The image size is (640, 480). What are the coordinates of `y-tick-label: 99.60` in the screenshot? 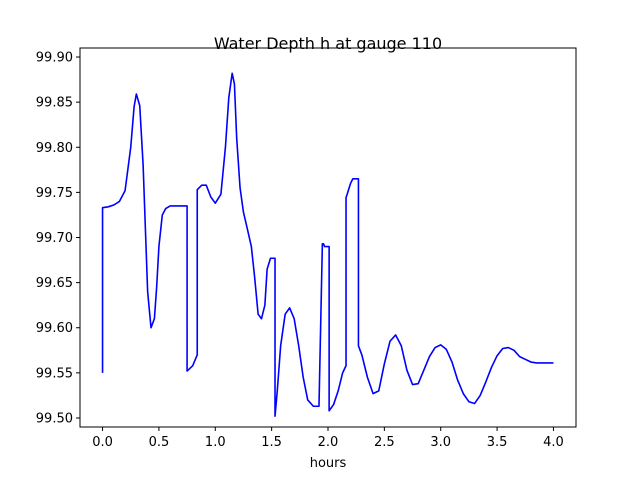 It's located at (54, 328).